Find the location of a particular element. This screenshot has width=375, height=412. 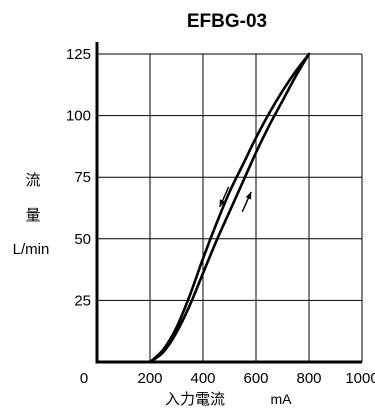

y-tick-labels: 25 50 75 100 125 is located at coordinates (78, 177).